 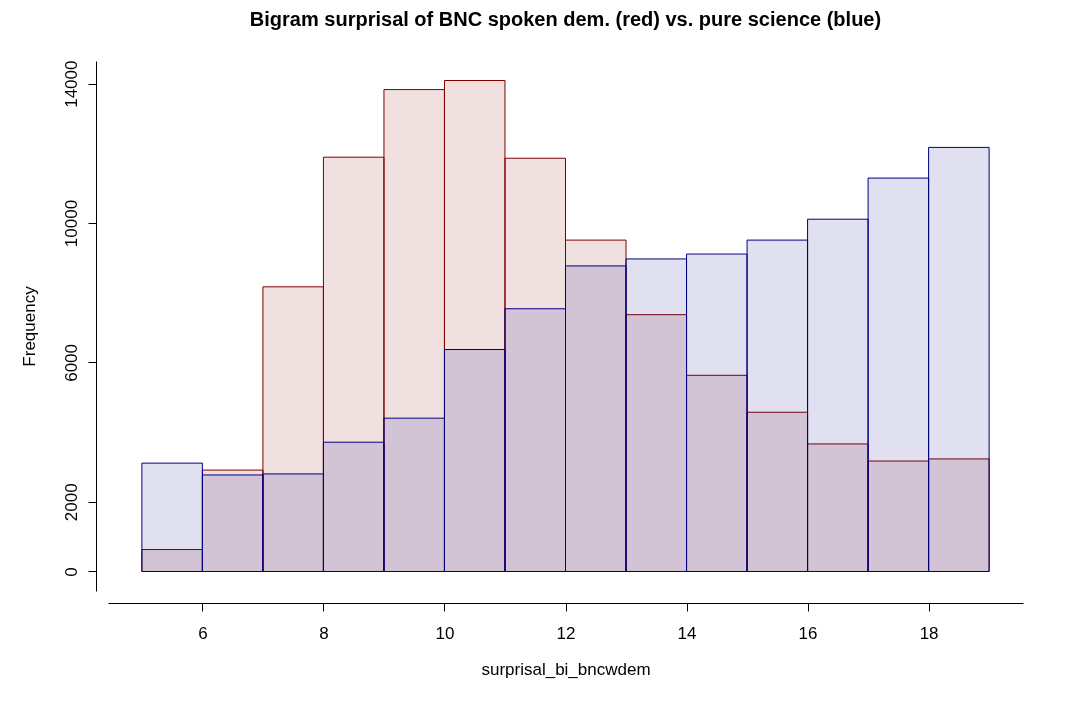 I want to click on y-tick-label: 2000, so click(x=71, y=502).